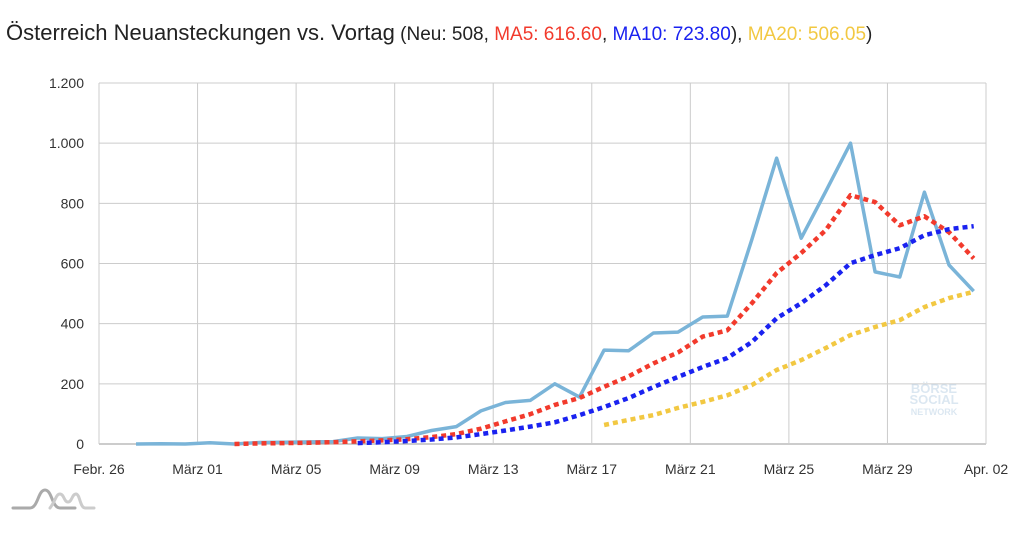 The width and height of the screenshot is (1024, 542). What do you see at coordinates (789, 469) in the screenshot?
I see `x-tick-label: März 25` at bounding box center [789, 469].